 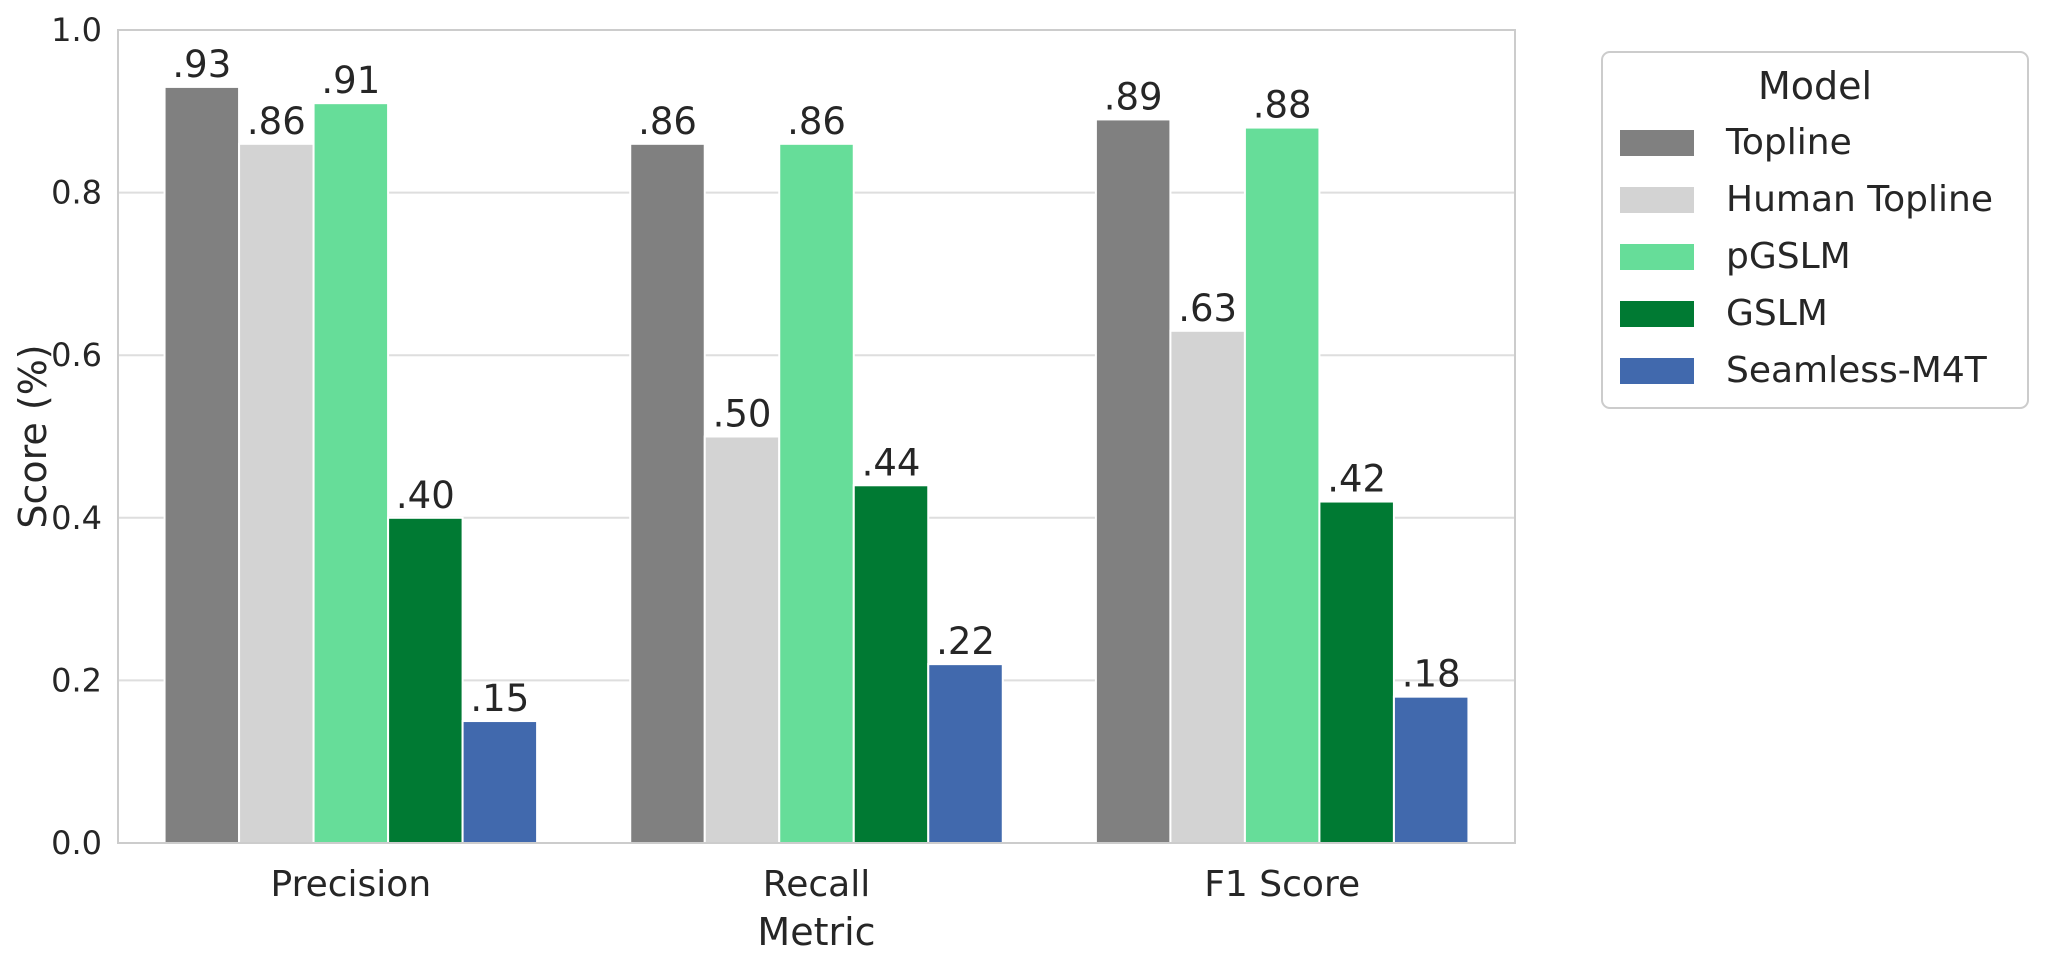 What do you see at coordinates (1207, 308) in the screenshot?
I see `bar-value-label: .63` at bounding box center [1207, 308].